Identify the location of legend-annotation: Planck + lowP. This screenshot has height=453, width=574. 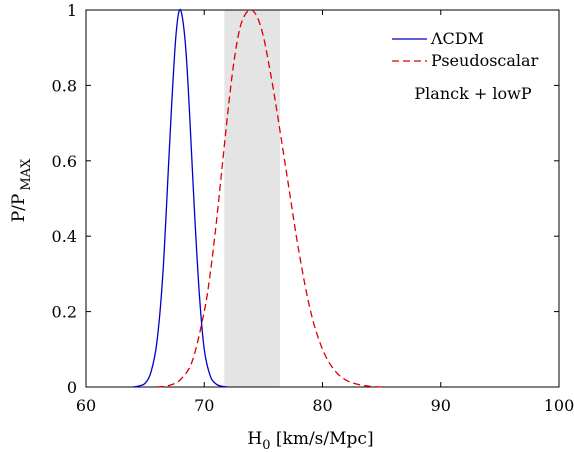
(472, 93).